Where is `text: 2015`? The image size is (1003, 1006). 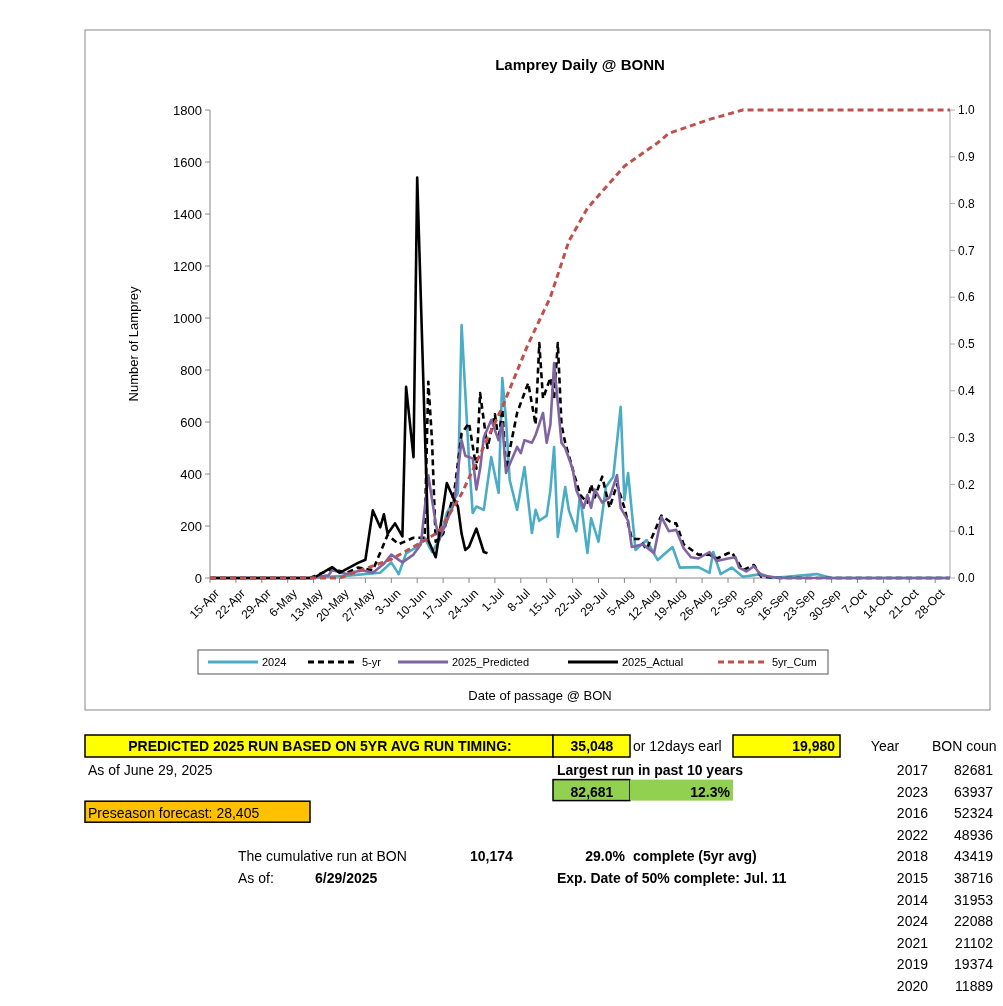
text: 2015 is located at coordinates (912, 877).